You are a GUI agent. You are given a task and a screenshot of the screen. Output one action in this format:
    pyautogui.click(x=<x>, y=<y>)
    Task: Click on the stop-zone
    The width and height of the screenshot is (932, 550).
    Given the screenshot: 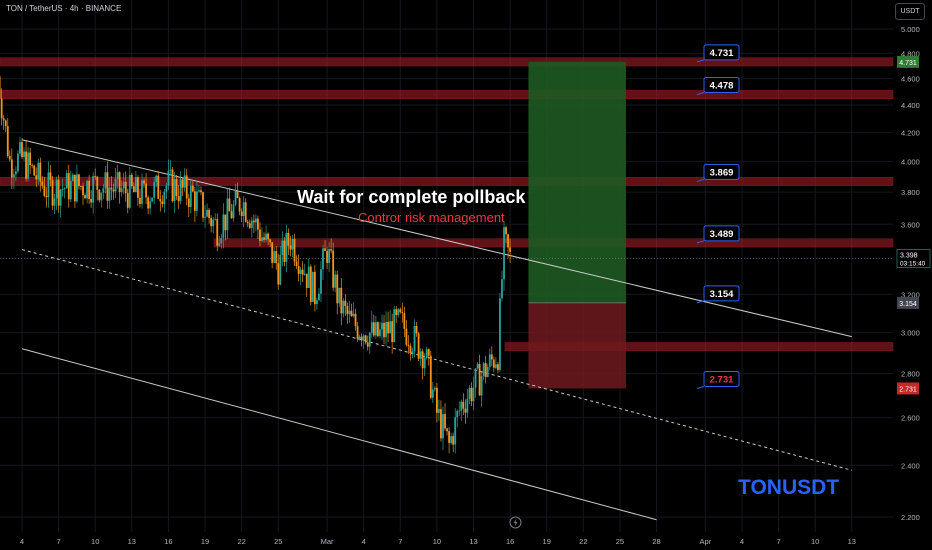 What is the action you would take?
    pyautogui.click(x=577, y=345)
    